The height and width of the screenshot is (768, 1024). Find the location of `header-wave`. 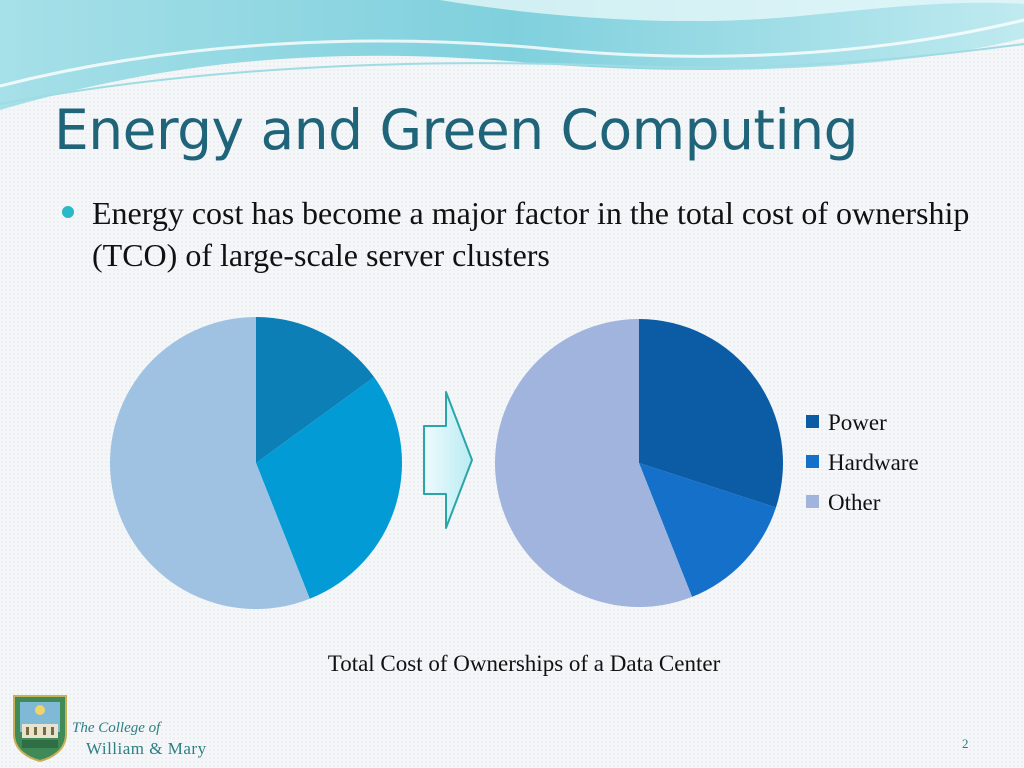

header-wave is located at coordinates (512, 55).